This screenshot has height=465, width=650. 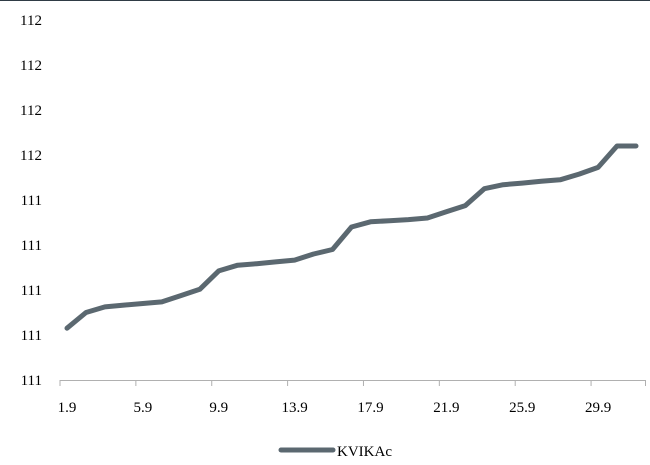 I want to click on x-tick-label: 25.9, so click(x=522, y=408).